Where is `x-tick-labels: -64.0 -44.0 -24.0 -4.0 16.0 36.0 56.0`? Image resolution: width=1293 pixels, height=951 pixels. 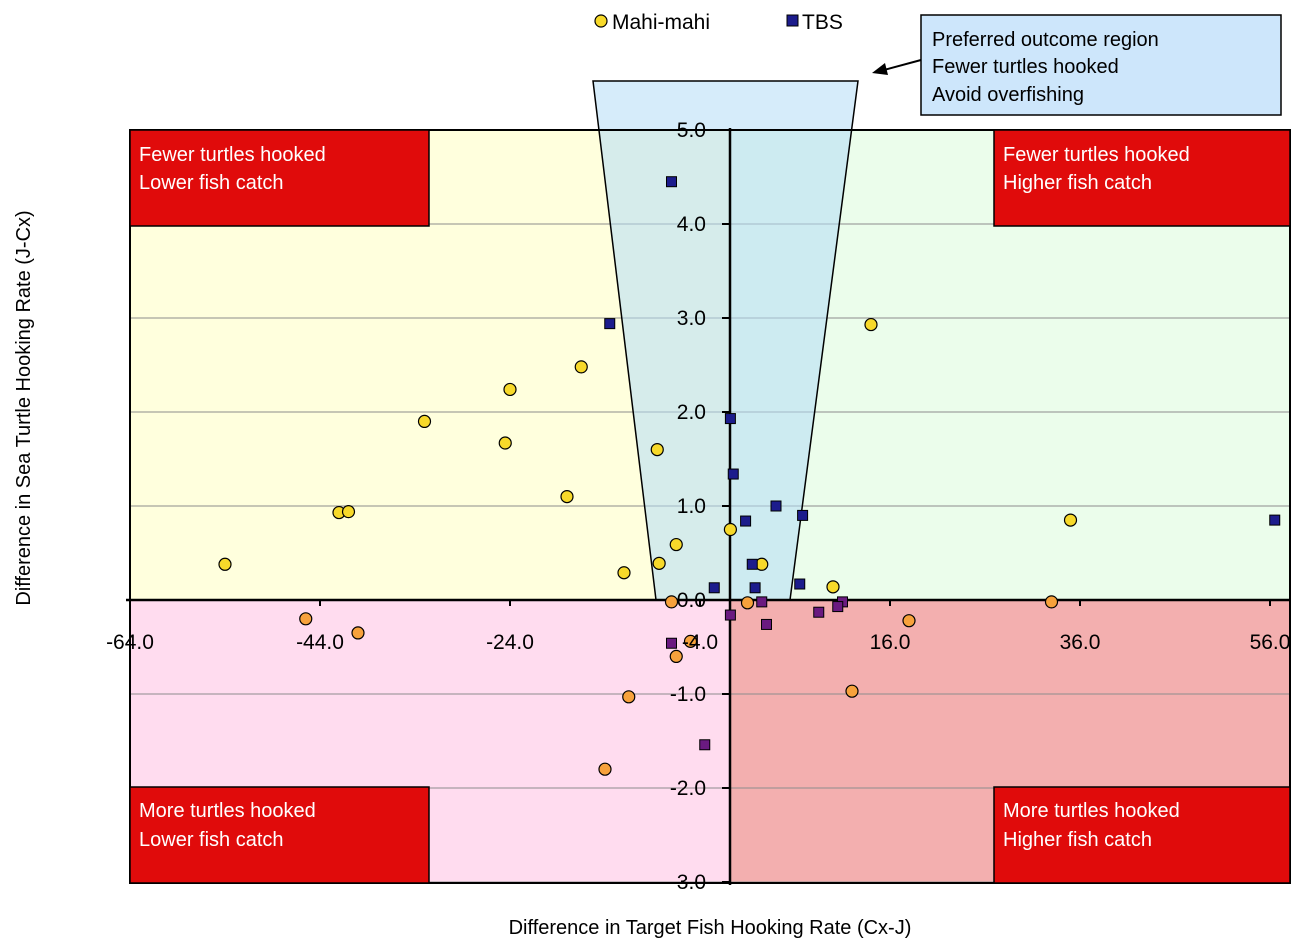
x-tick-labels: -64.0 -44.0 -24.0 -4.0 16.0 36.0 56.0 is located at coordinates (698, 642).